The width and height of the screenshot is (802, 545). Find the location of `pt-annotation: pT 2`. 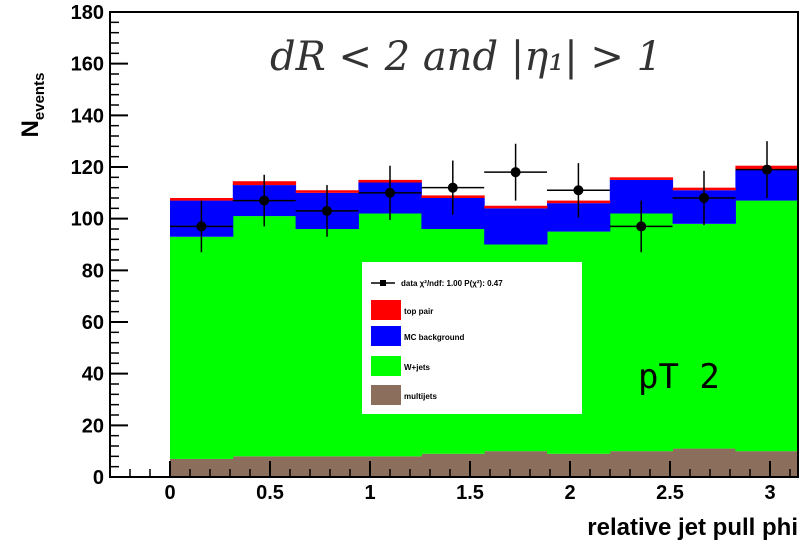

pt-annotation: pT 2 is located at coordinates (679, 377).